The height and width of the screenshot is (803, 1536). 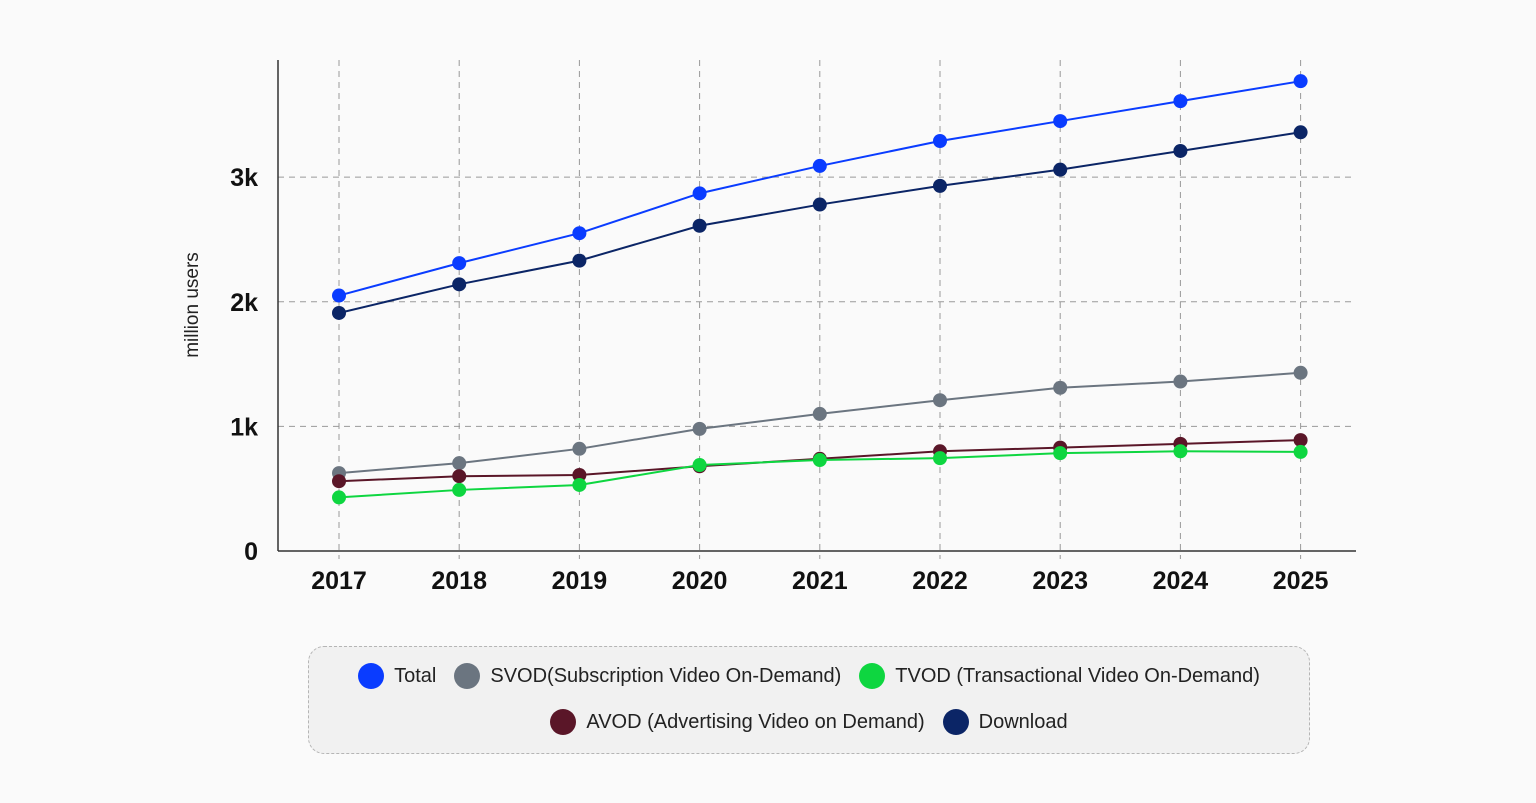 I want to click on legend-item: SVOD(Subscription Video On-Demand), so click(x=647, y=676).